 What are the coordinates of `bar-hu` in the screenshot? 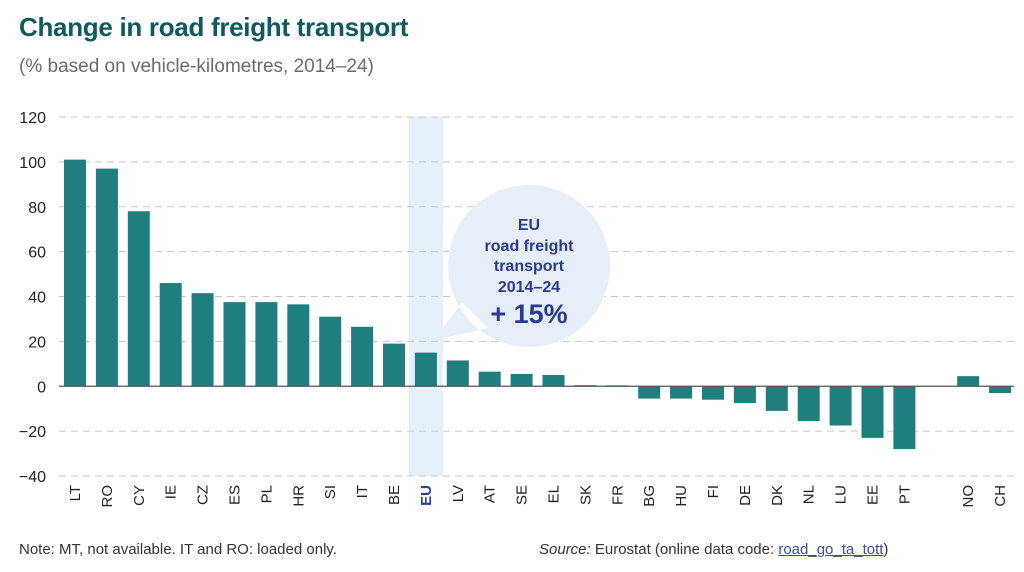 It's located at (681, 392).